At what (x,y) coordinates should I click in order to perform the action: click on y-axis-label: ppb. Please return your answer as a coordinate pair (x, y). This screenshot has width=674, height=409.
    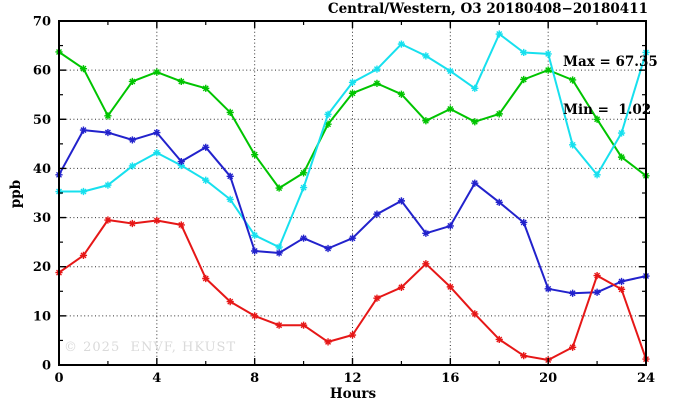
    Looking at the image, I should click on (16, 194).